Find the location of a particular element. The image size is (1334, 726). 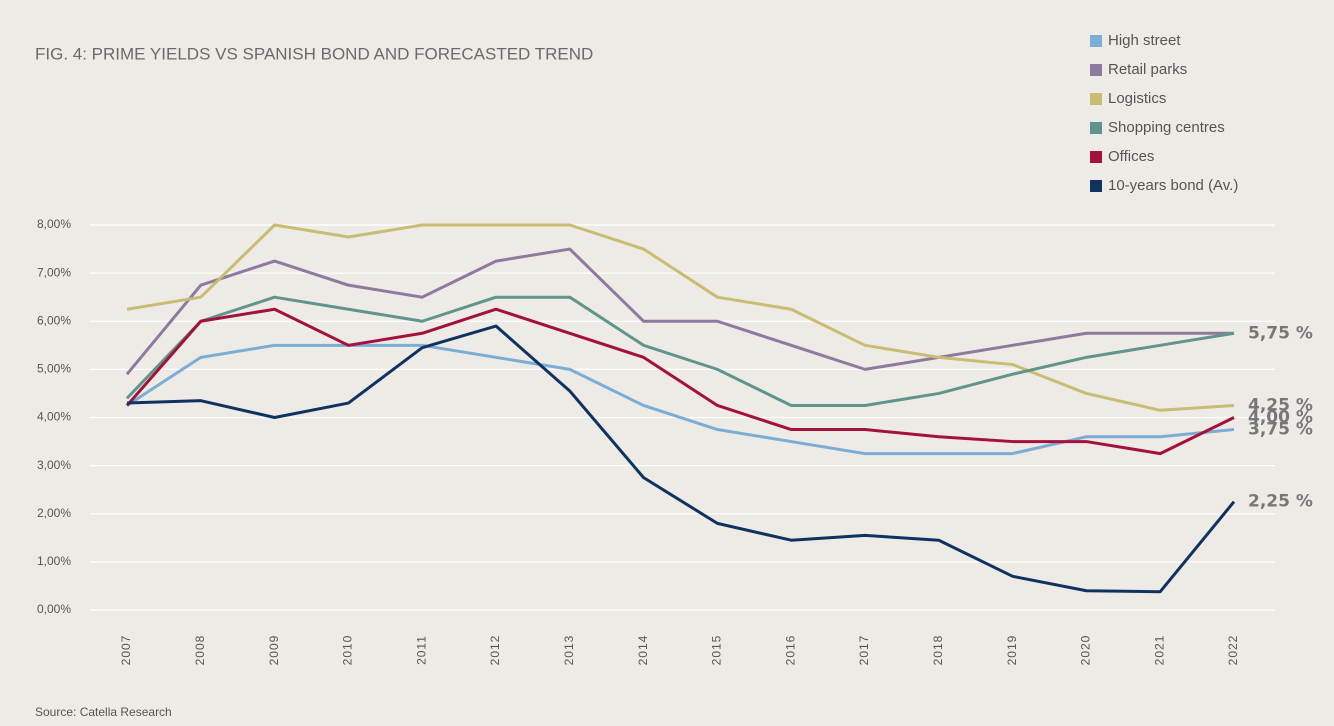

x-tick-label: 2014 is located at coordinates (643, 650).